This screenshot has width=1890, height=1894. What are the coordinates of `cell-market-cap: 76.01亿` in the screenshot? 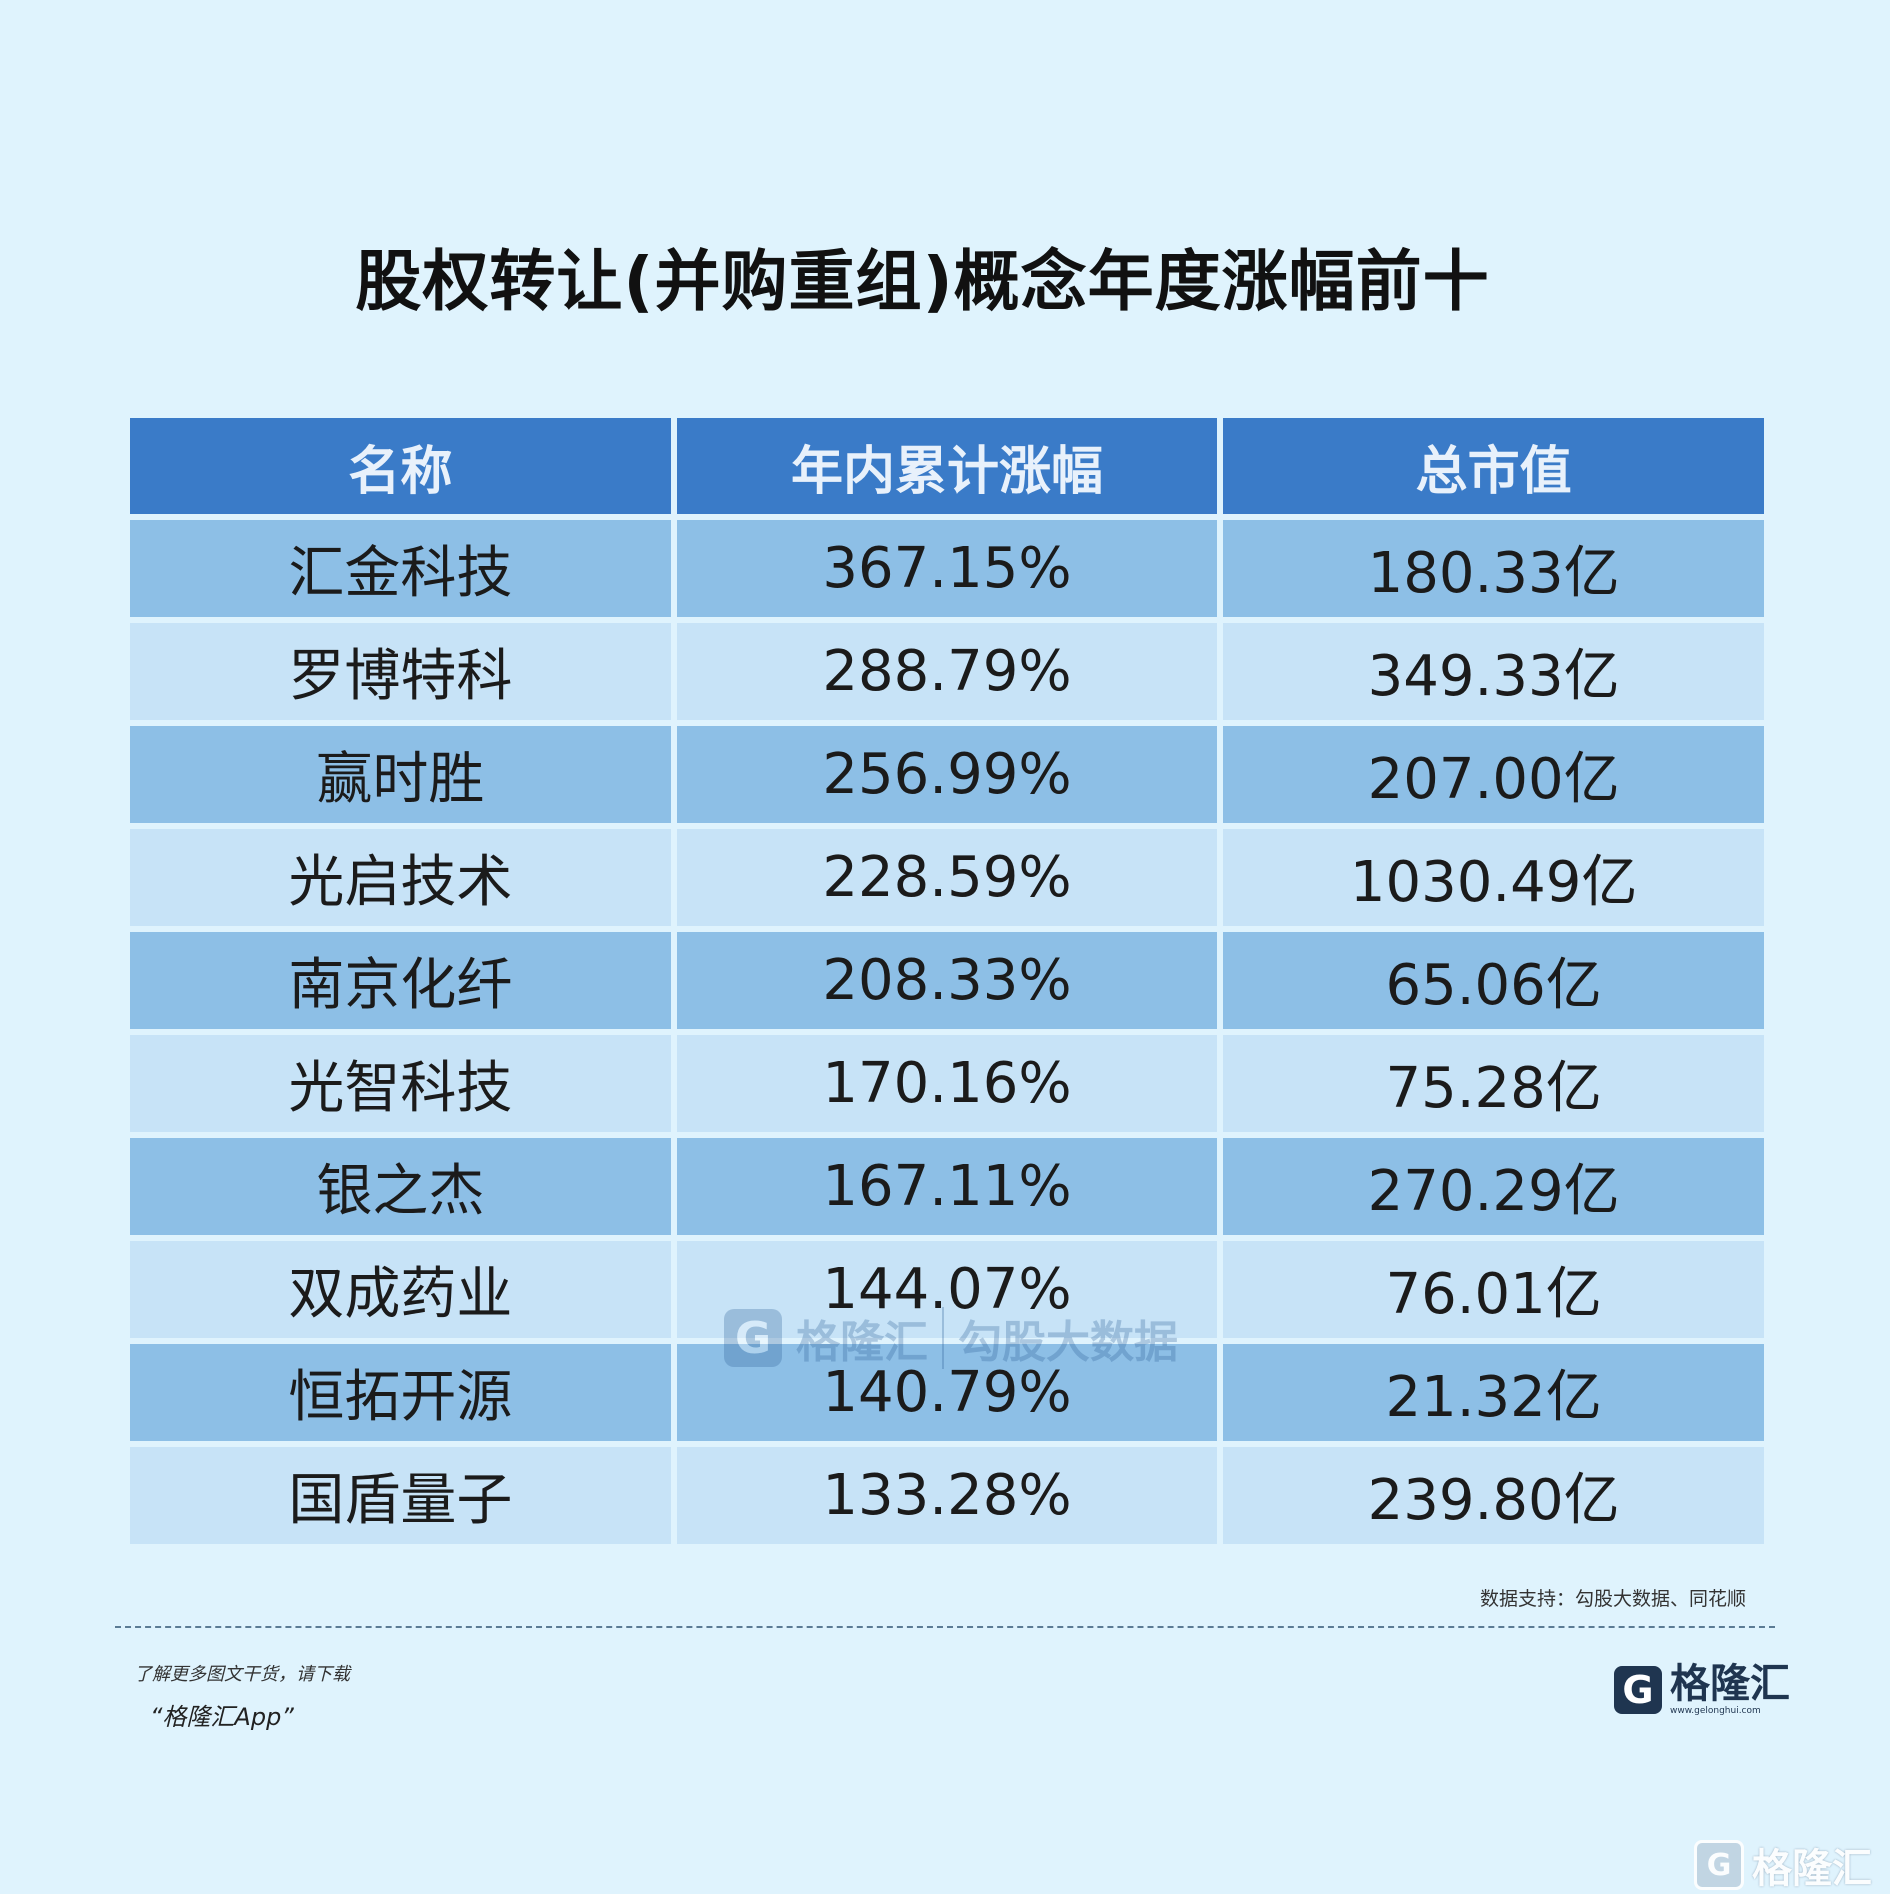 It's located at (1493, 1289).